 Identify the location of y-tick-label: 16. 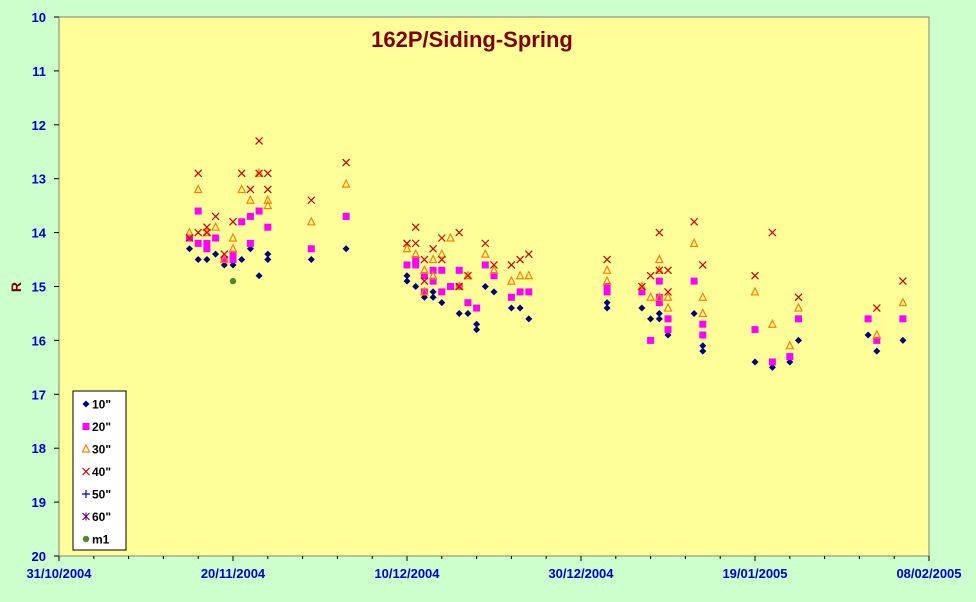
(39, 340).